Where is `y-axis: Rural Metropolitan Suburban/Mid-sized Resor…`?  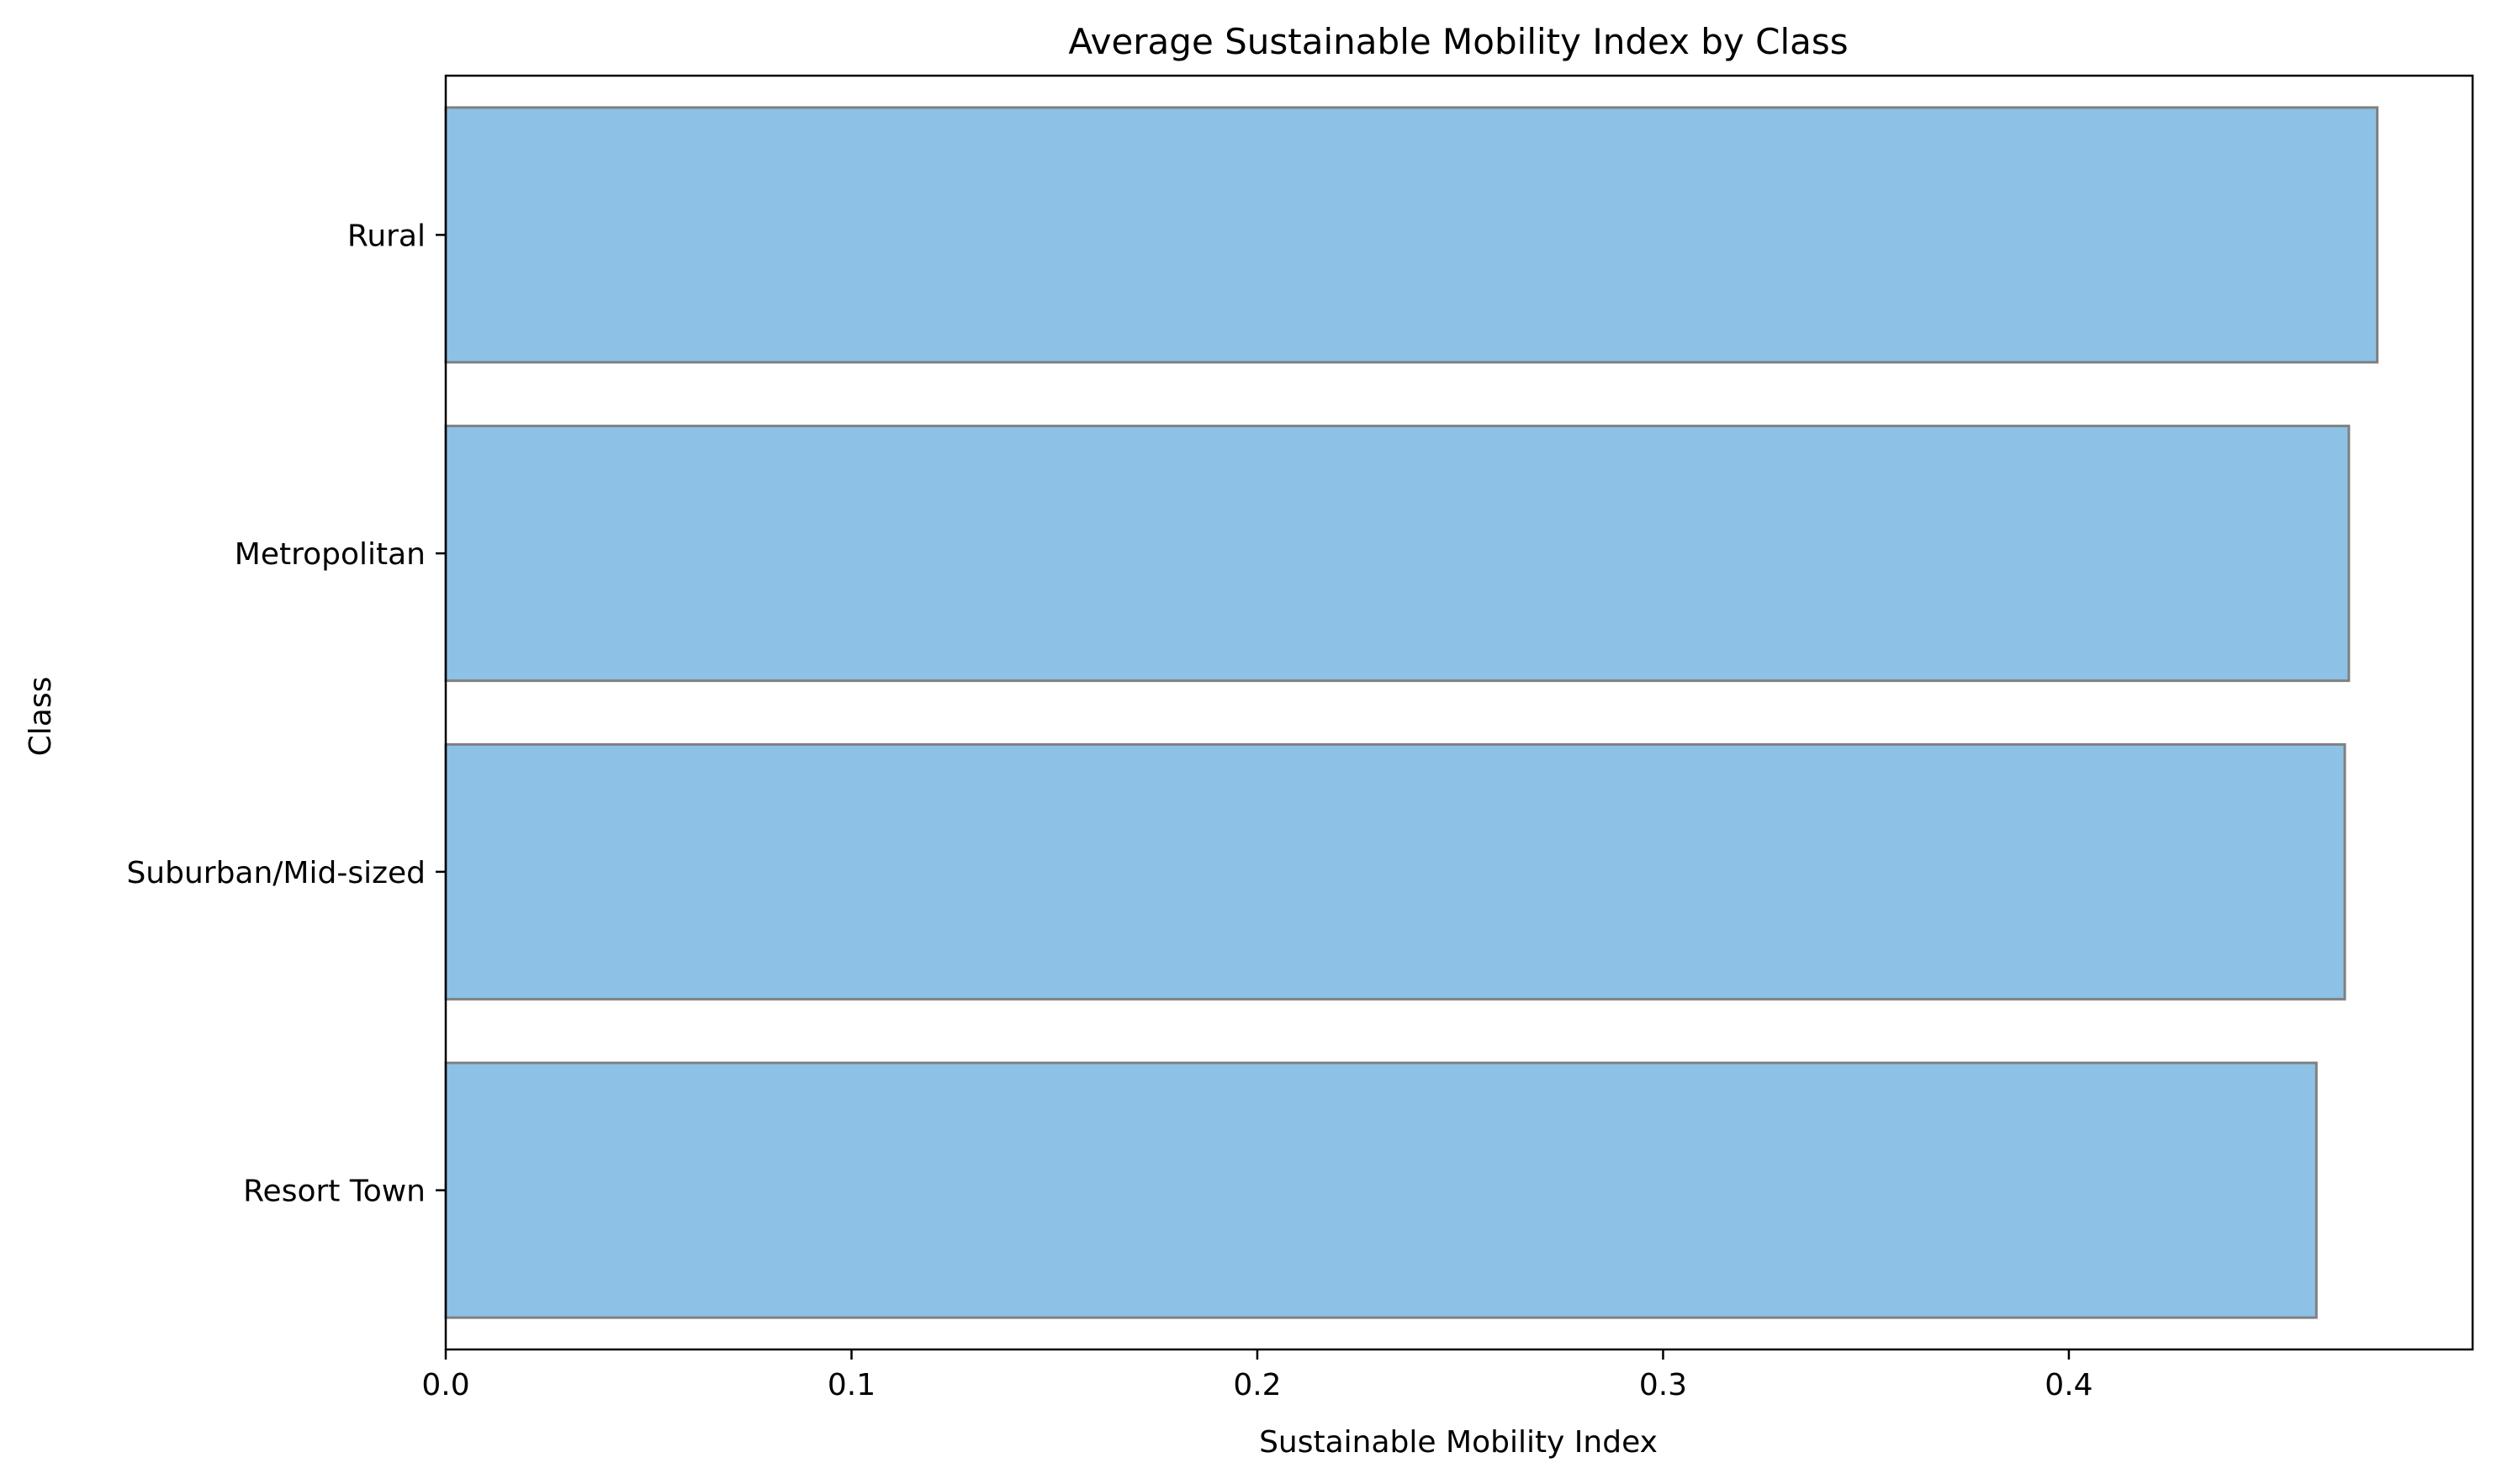 y-axis: Rural Metropolitan Suburban/Mid-sized Resor… is located at coordinates (286, 714).